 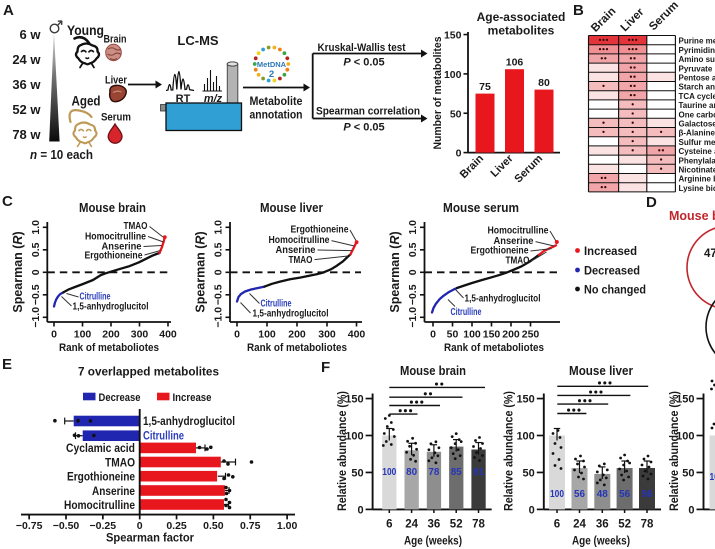 I want to click on svg-text: 24, so click(x=411, y=525).